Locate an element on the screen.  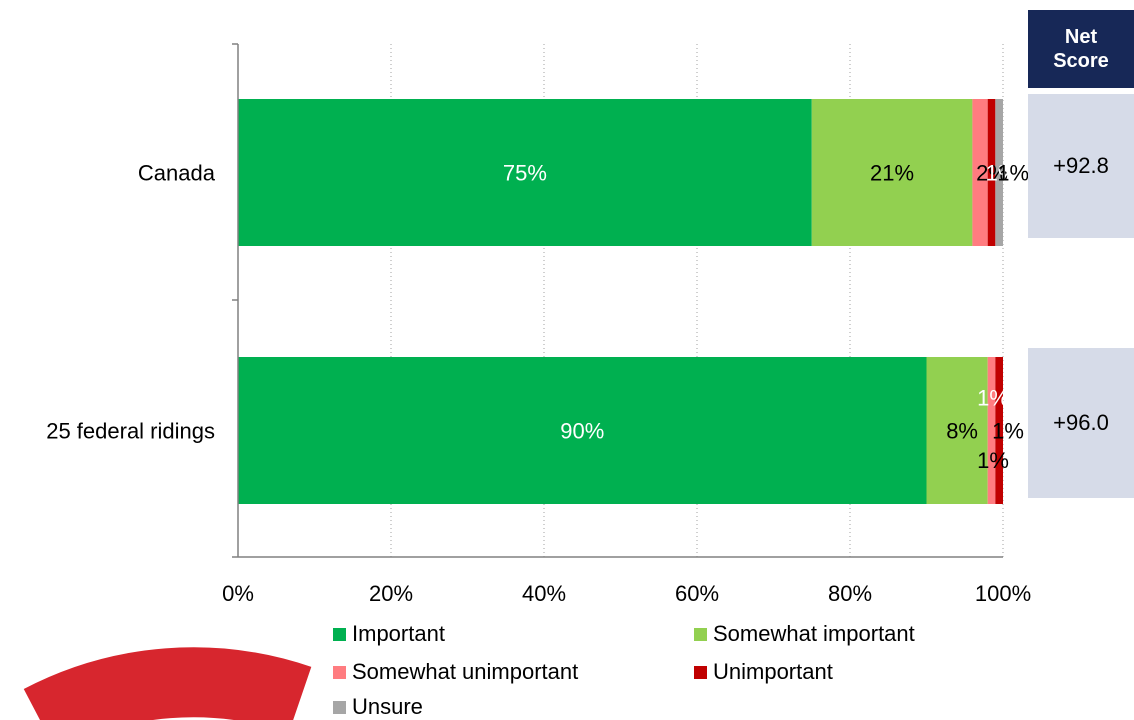
legend-swatch-unimportant is located at coordinates (700, 672).